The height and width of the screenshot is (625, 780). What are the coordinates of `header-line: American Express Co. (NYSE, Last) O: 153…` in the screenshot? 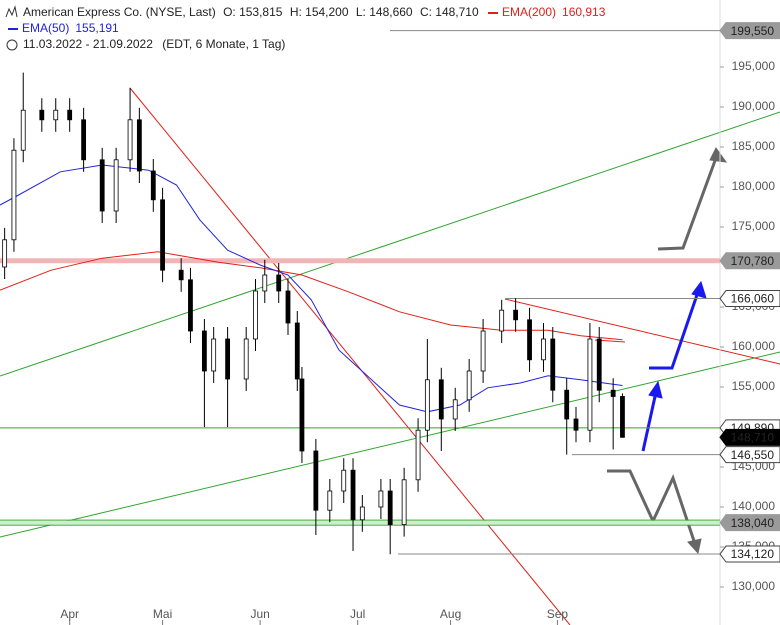 It's located at (251, 12).